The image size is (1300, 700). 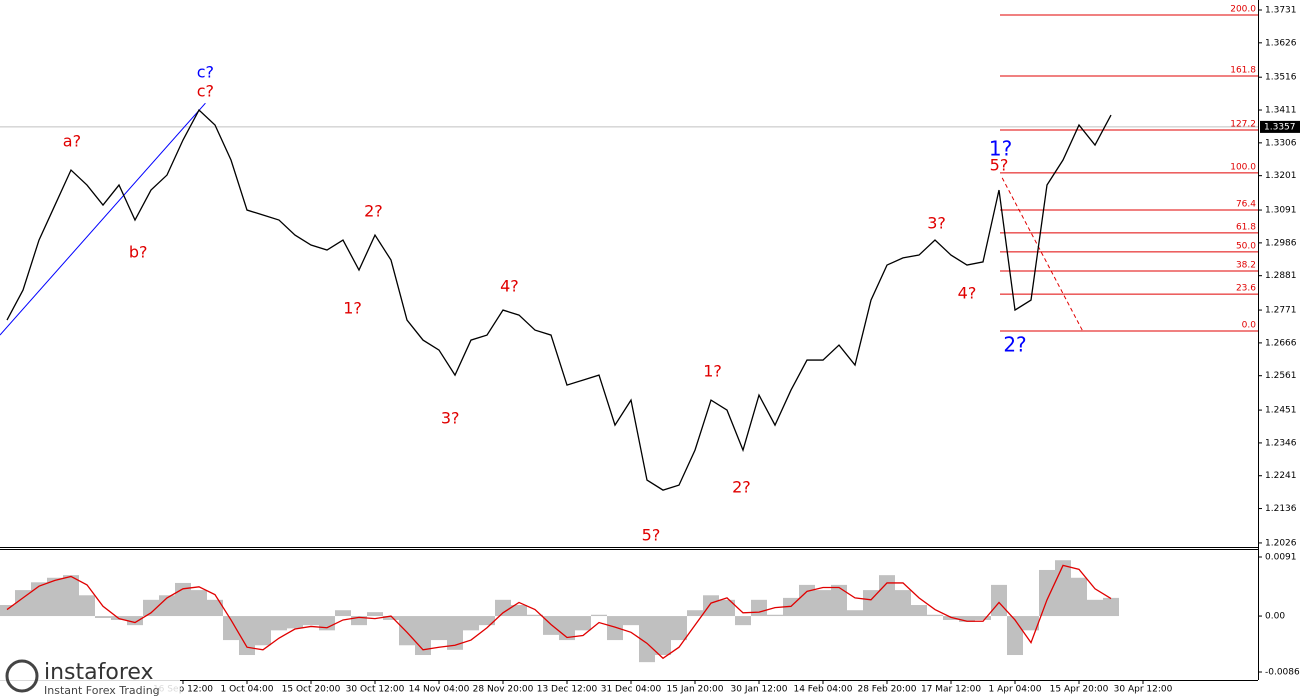 I want to click on fib-label: 61.8, so click(x=1246, y=227).